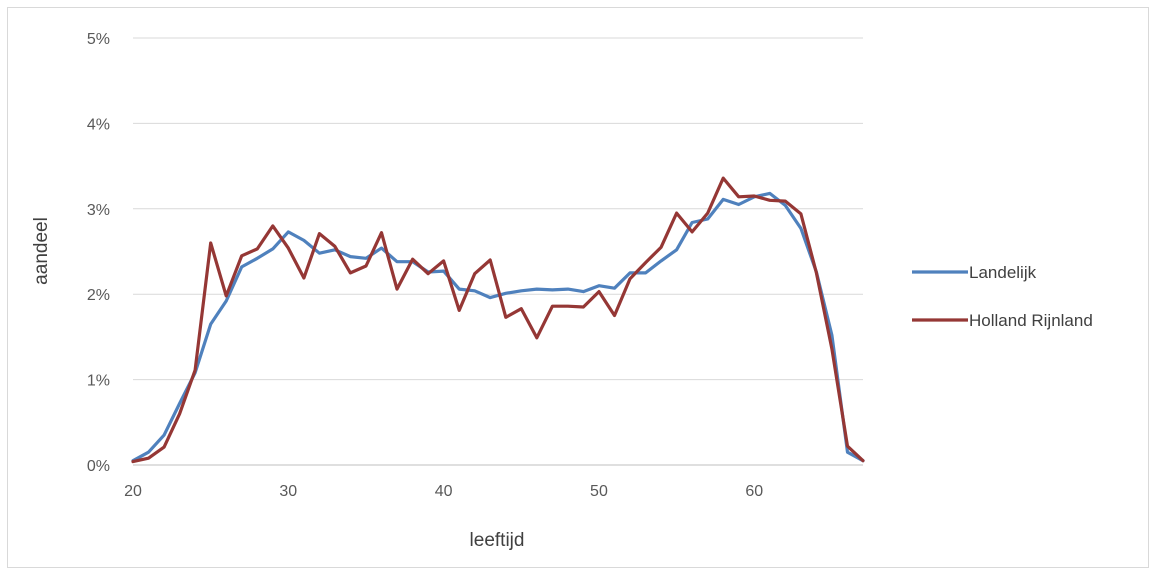  Describe the element at coordinates (41, 251) in the screenshot. I see `y-axis-title: aandeel` at that location.